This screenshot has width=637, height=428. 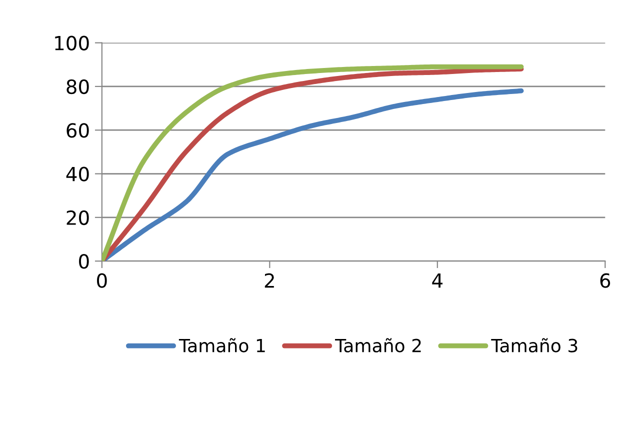 What do you see at coordinates (437, 280) in the screenshot?
I see `x-tick-label: 4` at bounding box center [437, 280].